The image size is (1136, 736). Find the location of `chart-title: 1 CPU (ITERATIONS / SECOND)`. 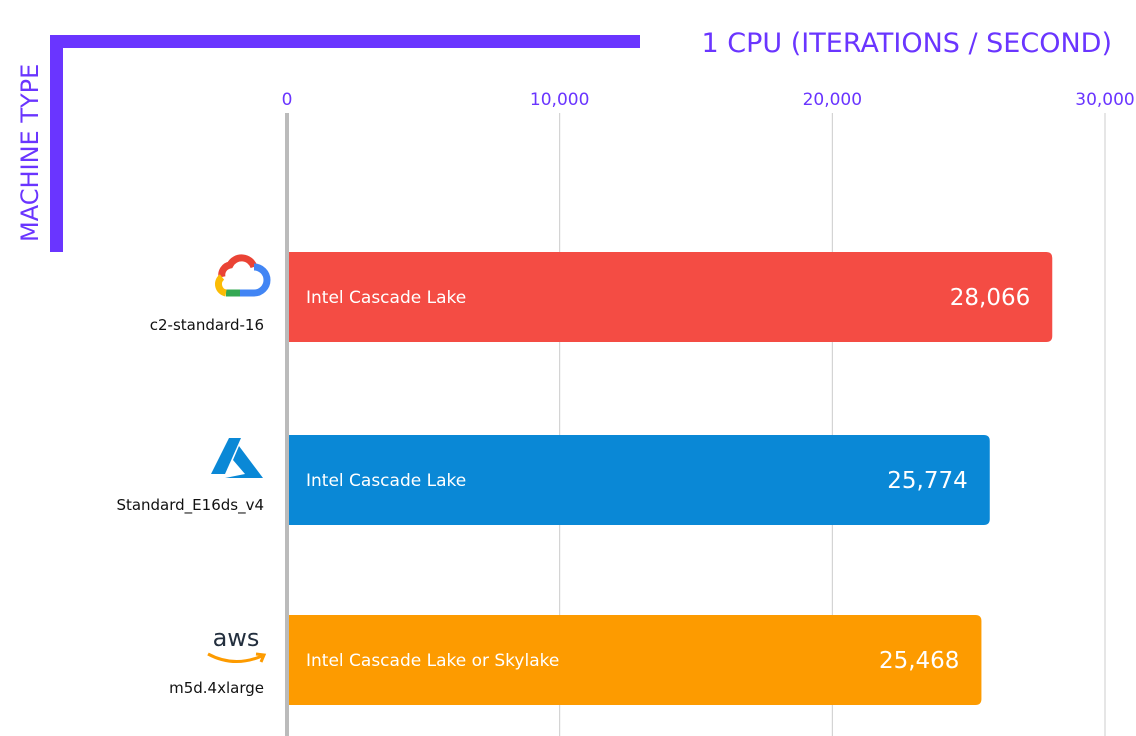

chart-title: 1 CPU (ITERATIONS / SECOND) is located at coordinates (907, 43).